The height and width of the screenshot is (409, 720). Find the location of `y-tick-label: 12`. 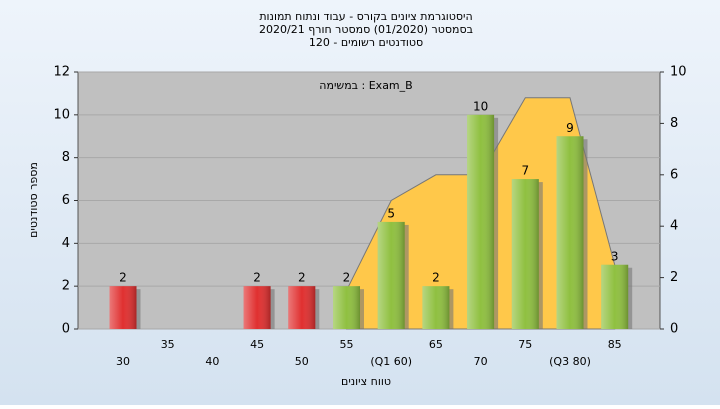

y-tick-label: 12 is located at coordinates (61, 72).